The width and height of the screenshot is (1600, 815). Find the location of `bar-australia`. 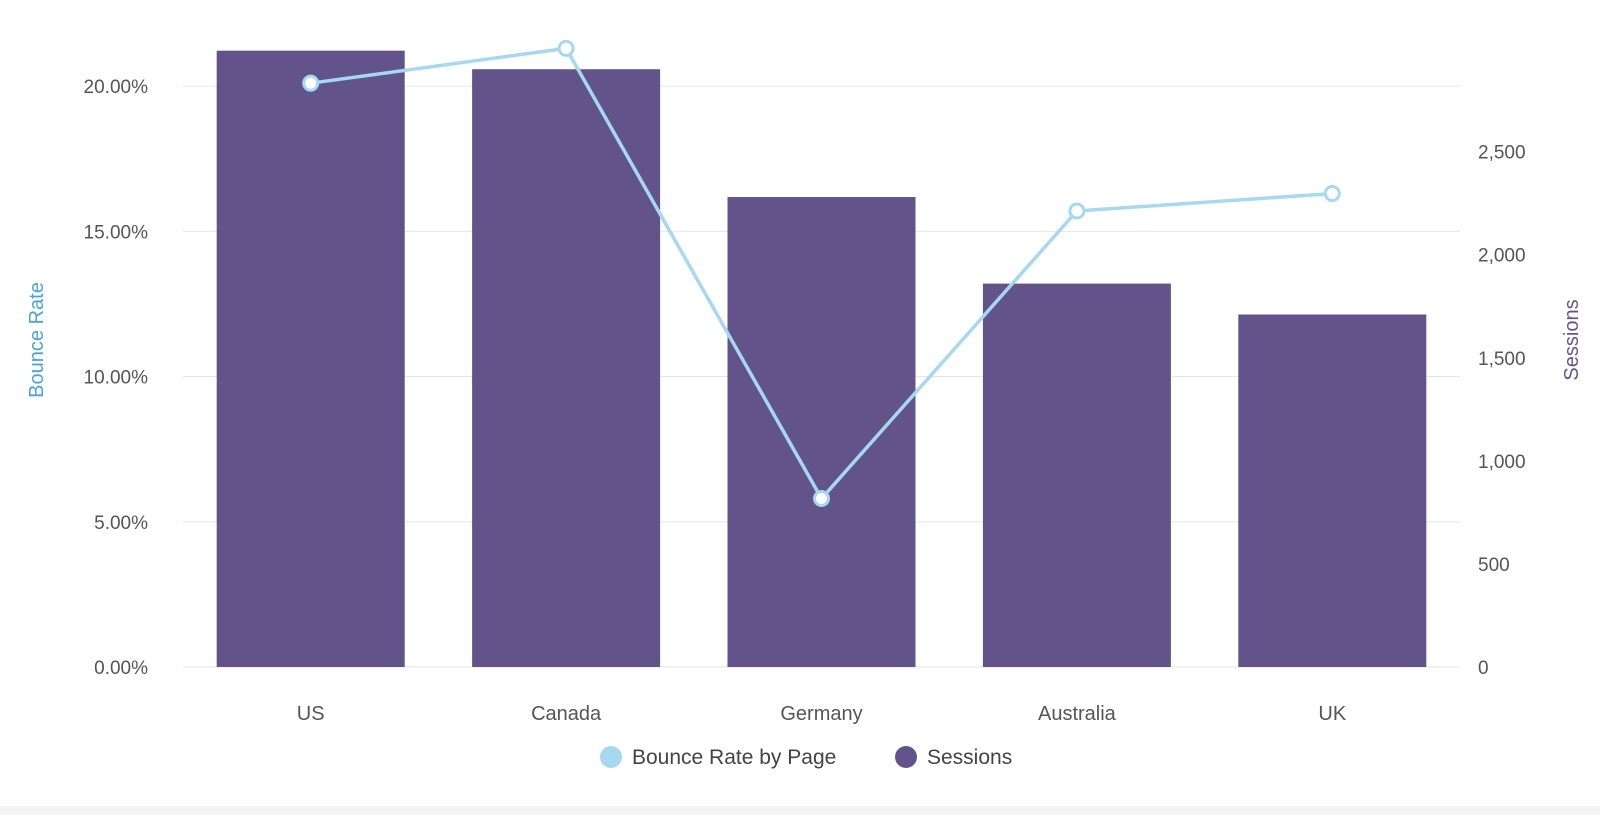

bar-australia is located at coordinates (1076, 475).